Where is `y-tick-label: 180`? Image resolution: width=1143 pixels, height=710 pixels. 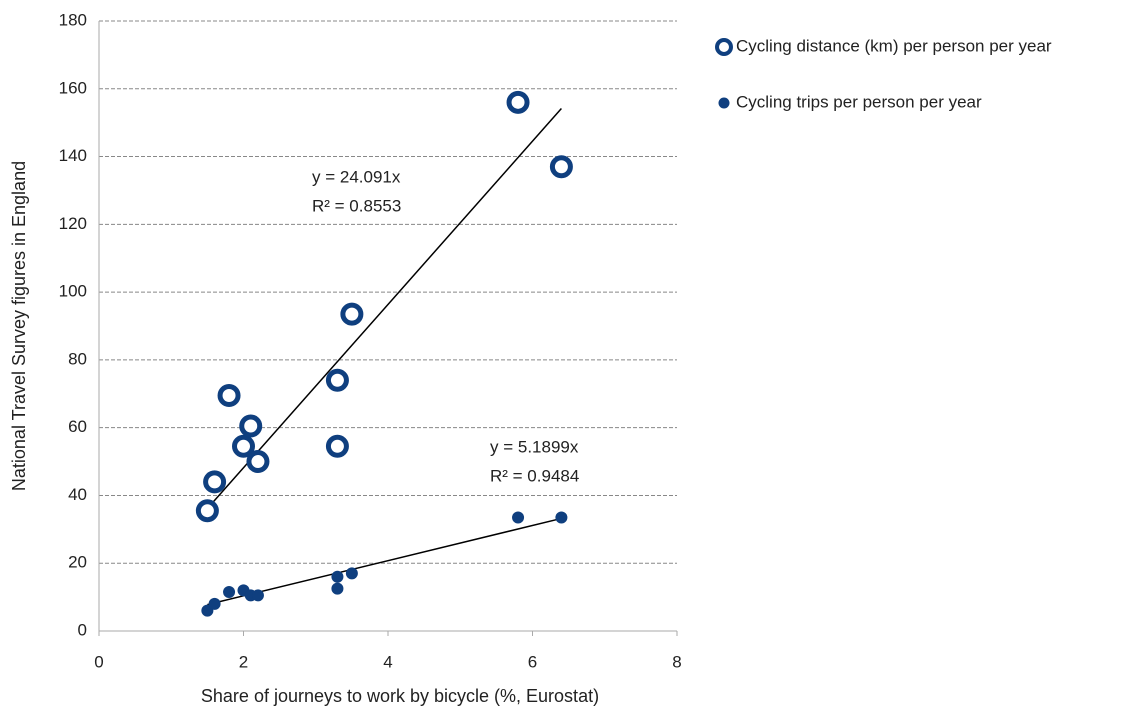
y-tick-label: 180 is located at coordinates (73, 19).